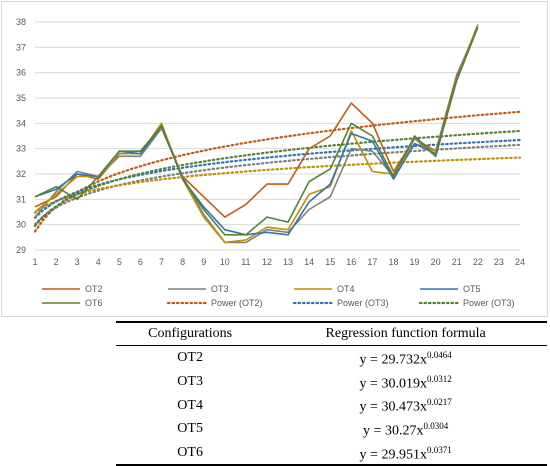 This screenshot has width=550, height=466. What do you see at coordinates (94, 289) in the screenshot?
I see `legend-label: OT2` at bounding box center [94, 289].